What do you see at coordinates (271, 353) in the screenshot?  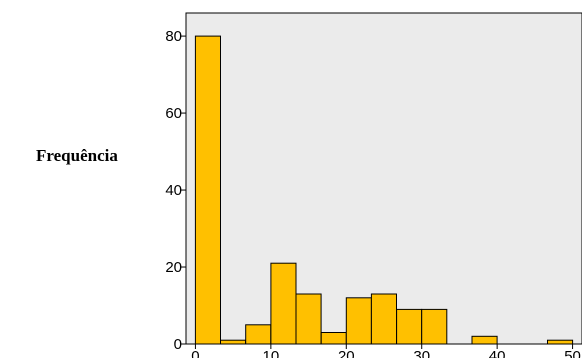 I see `x-tick-label: 10` at bounding box center [271, 353].